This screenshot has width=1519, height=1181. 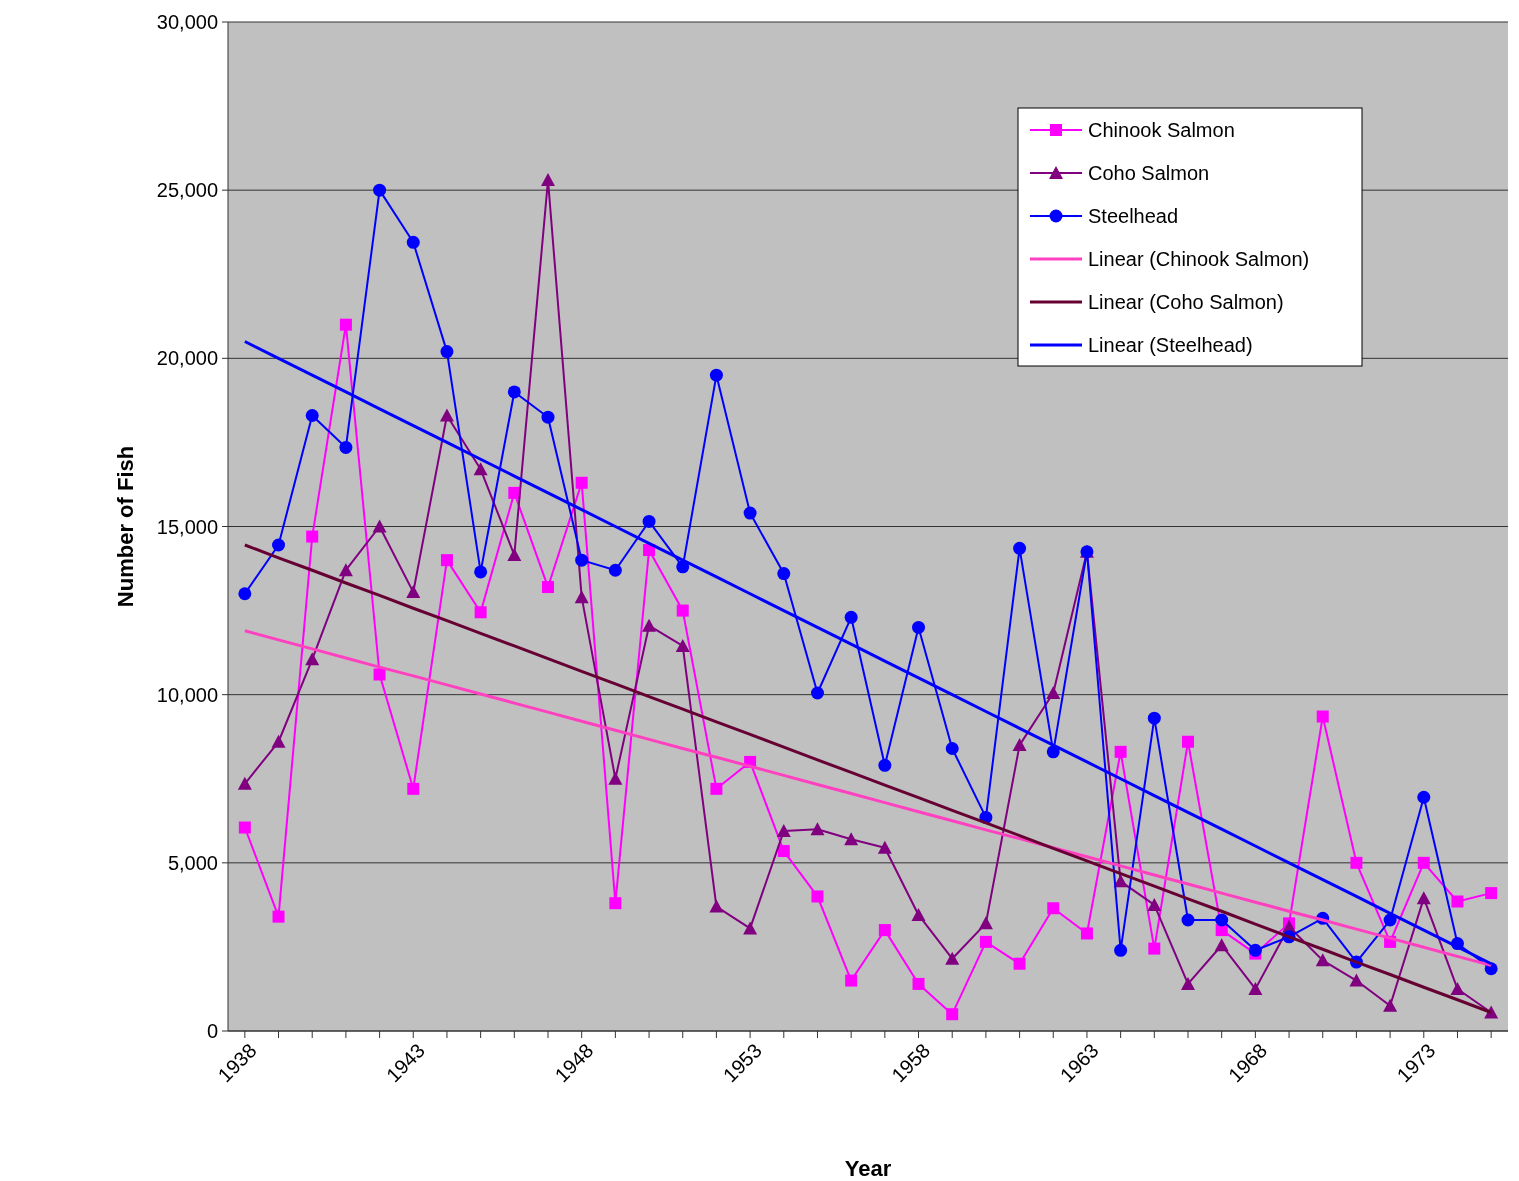 What do you see at coordinates (1170, 345) in the screenshot?
I see `legend-label: Linear (Steelhead)` at bounding box center [1170, 345].